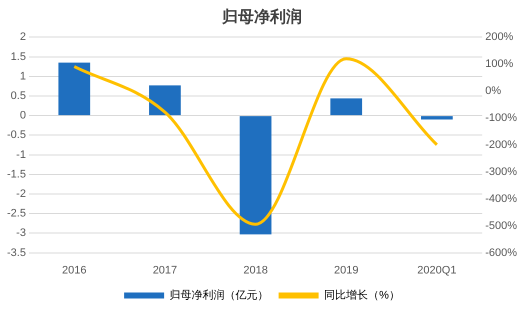 The height and width of the screenshot is (313, 526). Describe the element at coordinates (255, 270) in the screenshot. I see `x-tick-label: 2018` at that location.